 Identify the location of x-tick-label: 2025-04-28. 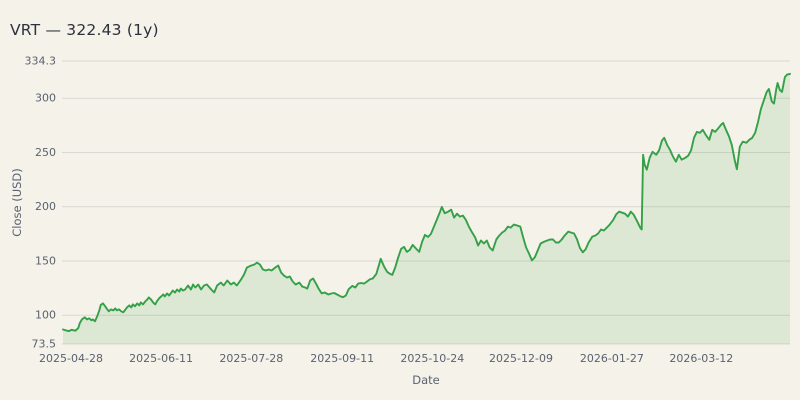
(71, 358).